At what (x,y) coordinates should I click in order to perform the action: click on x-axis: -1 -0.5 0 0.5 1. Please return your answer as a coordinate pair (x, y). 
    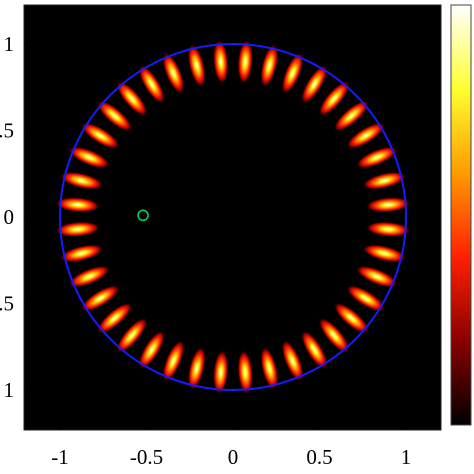
    Looking at the image, I should click on (231, 447).